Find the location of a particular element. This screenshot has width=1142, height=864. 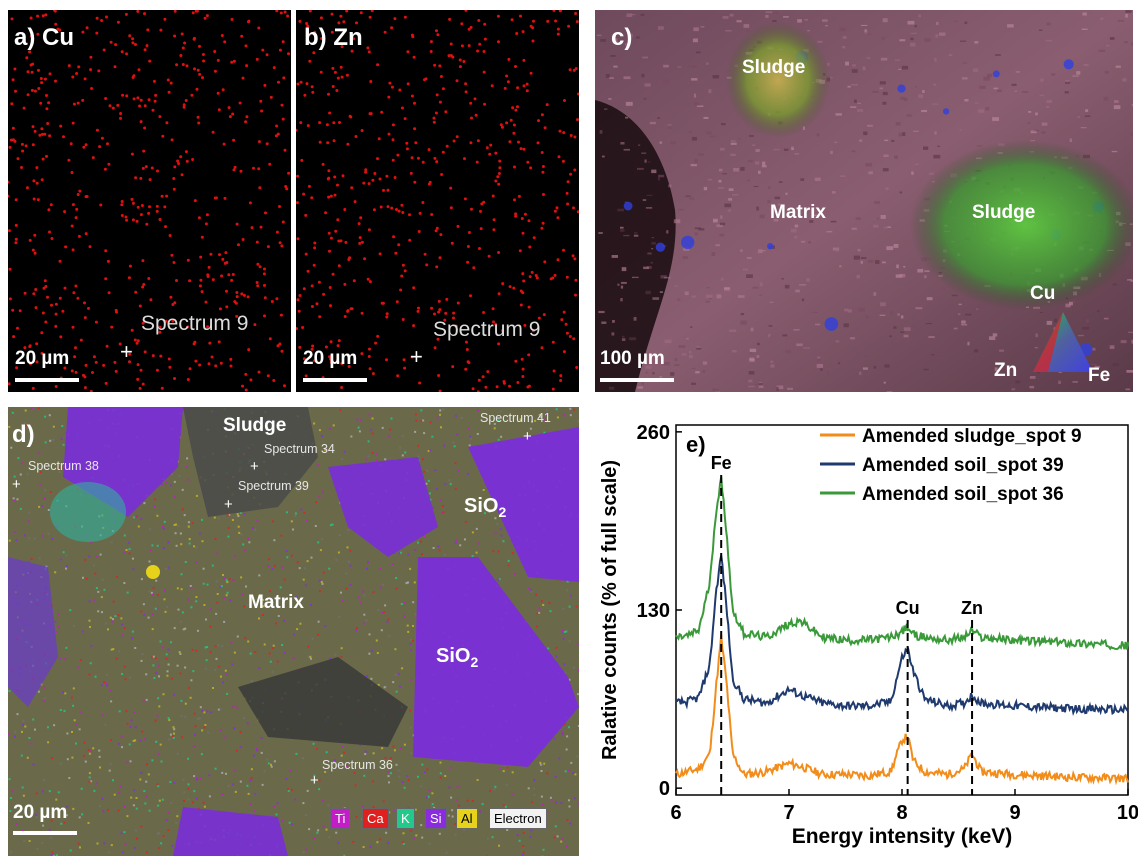

scalebar-label-c: 100 µm is located at coordinates (632, 358).